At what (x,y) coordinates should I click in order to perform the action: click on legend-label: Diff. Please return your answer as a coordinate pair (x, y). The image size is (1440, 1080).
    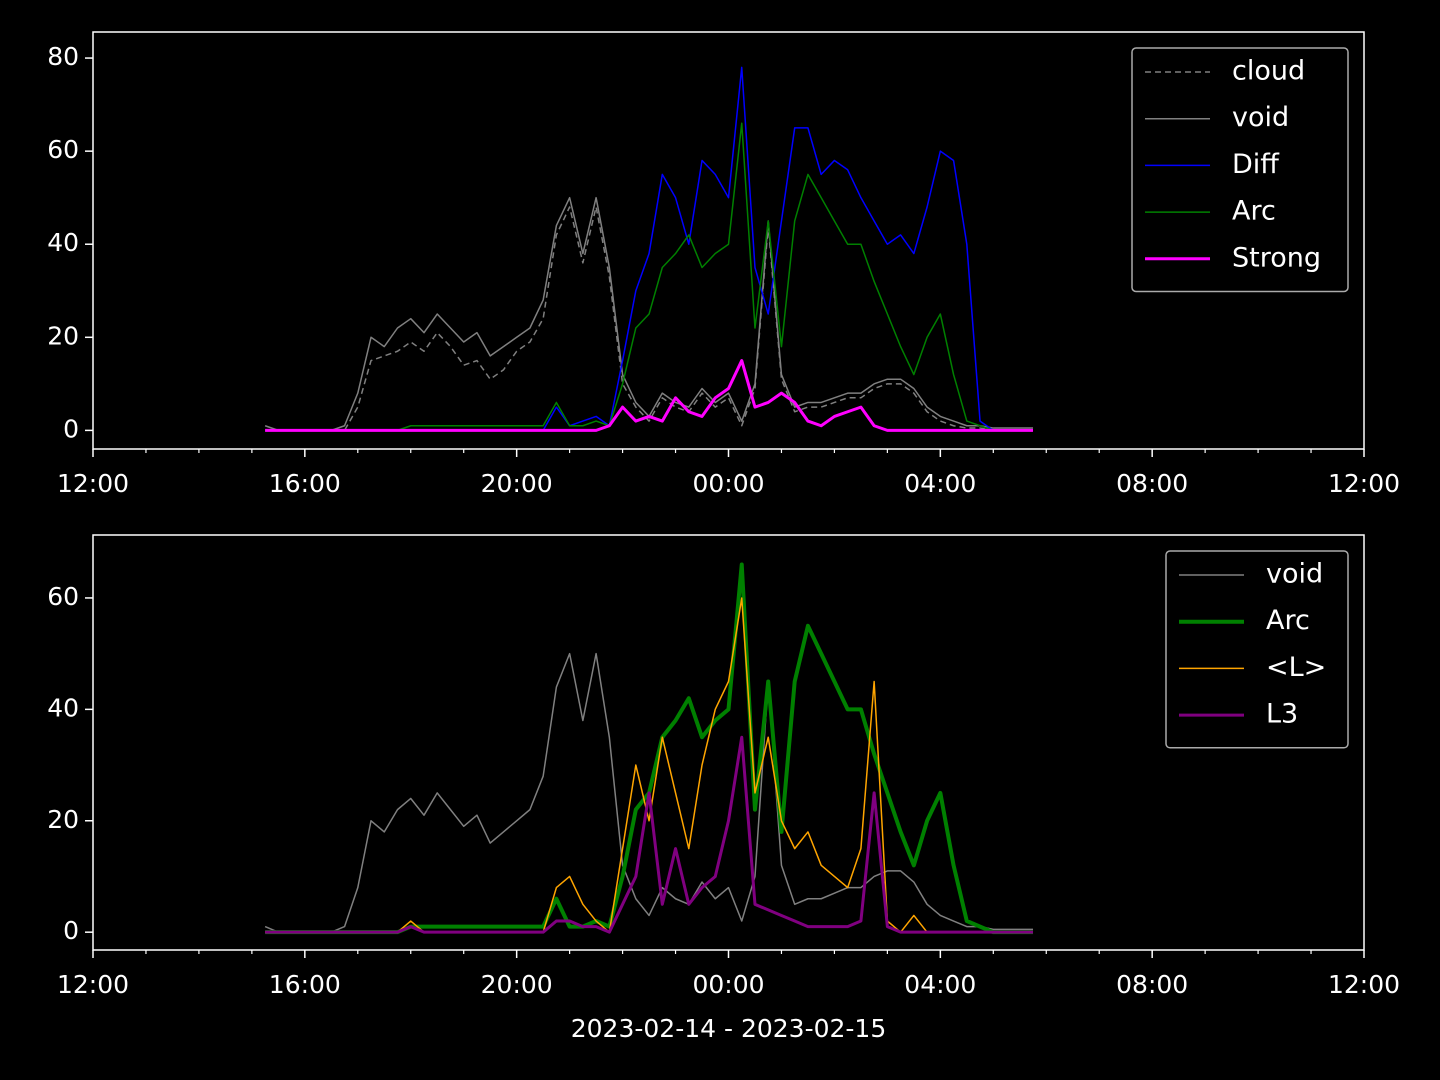
    Looking at the image, I should click on (1256, 164).